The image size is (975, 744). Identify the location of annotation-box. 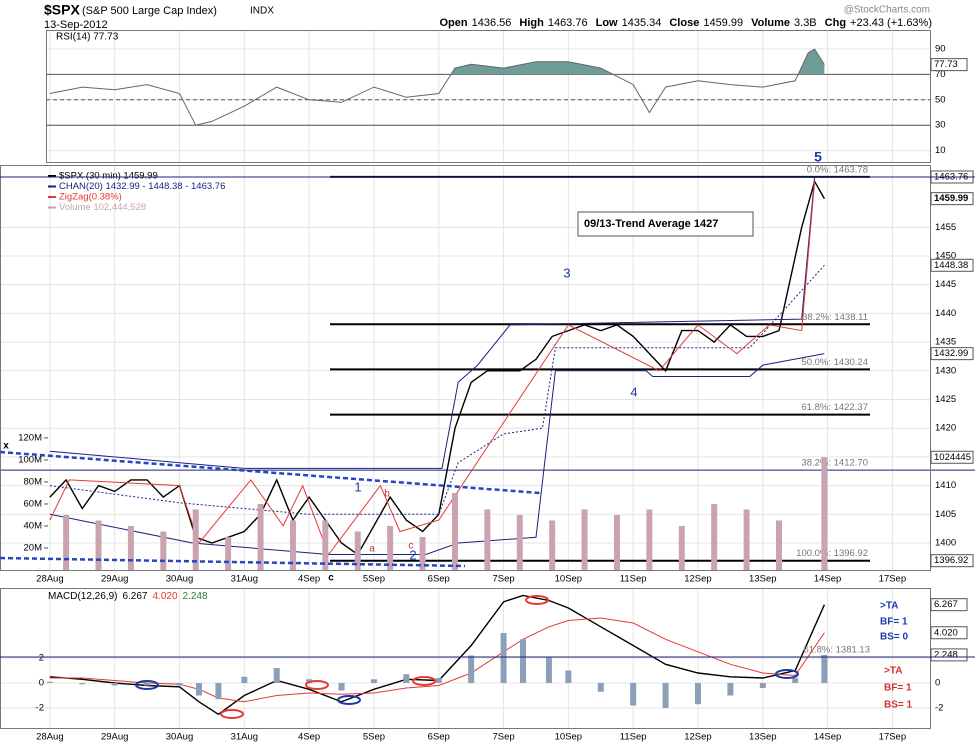
(665, 224).